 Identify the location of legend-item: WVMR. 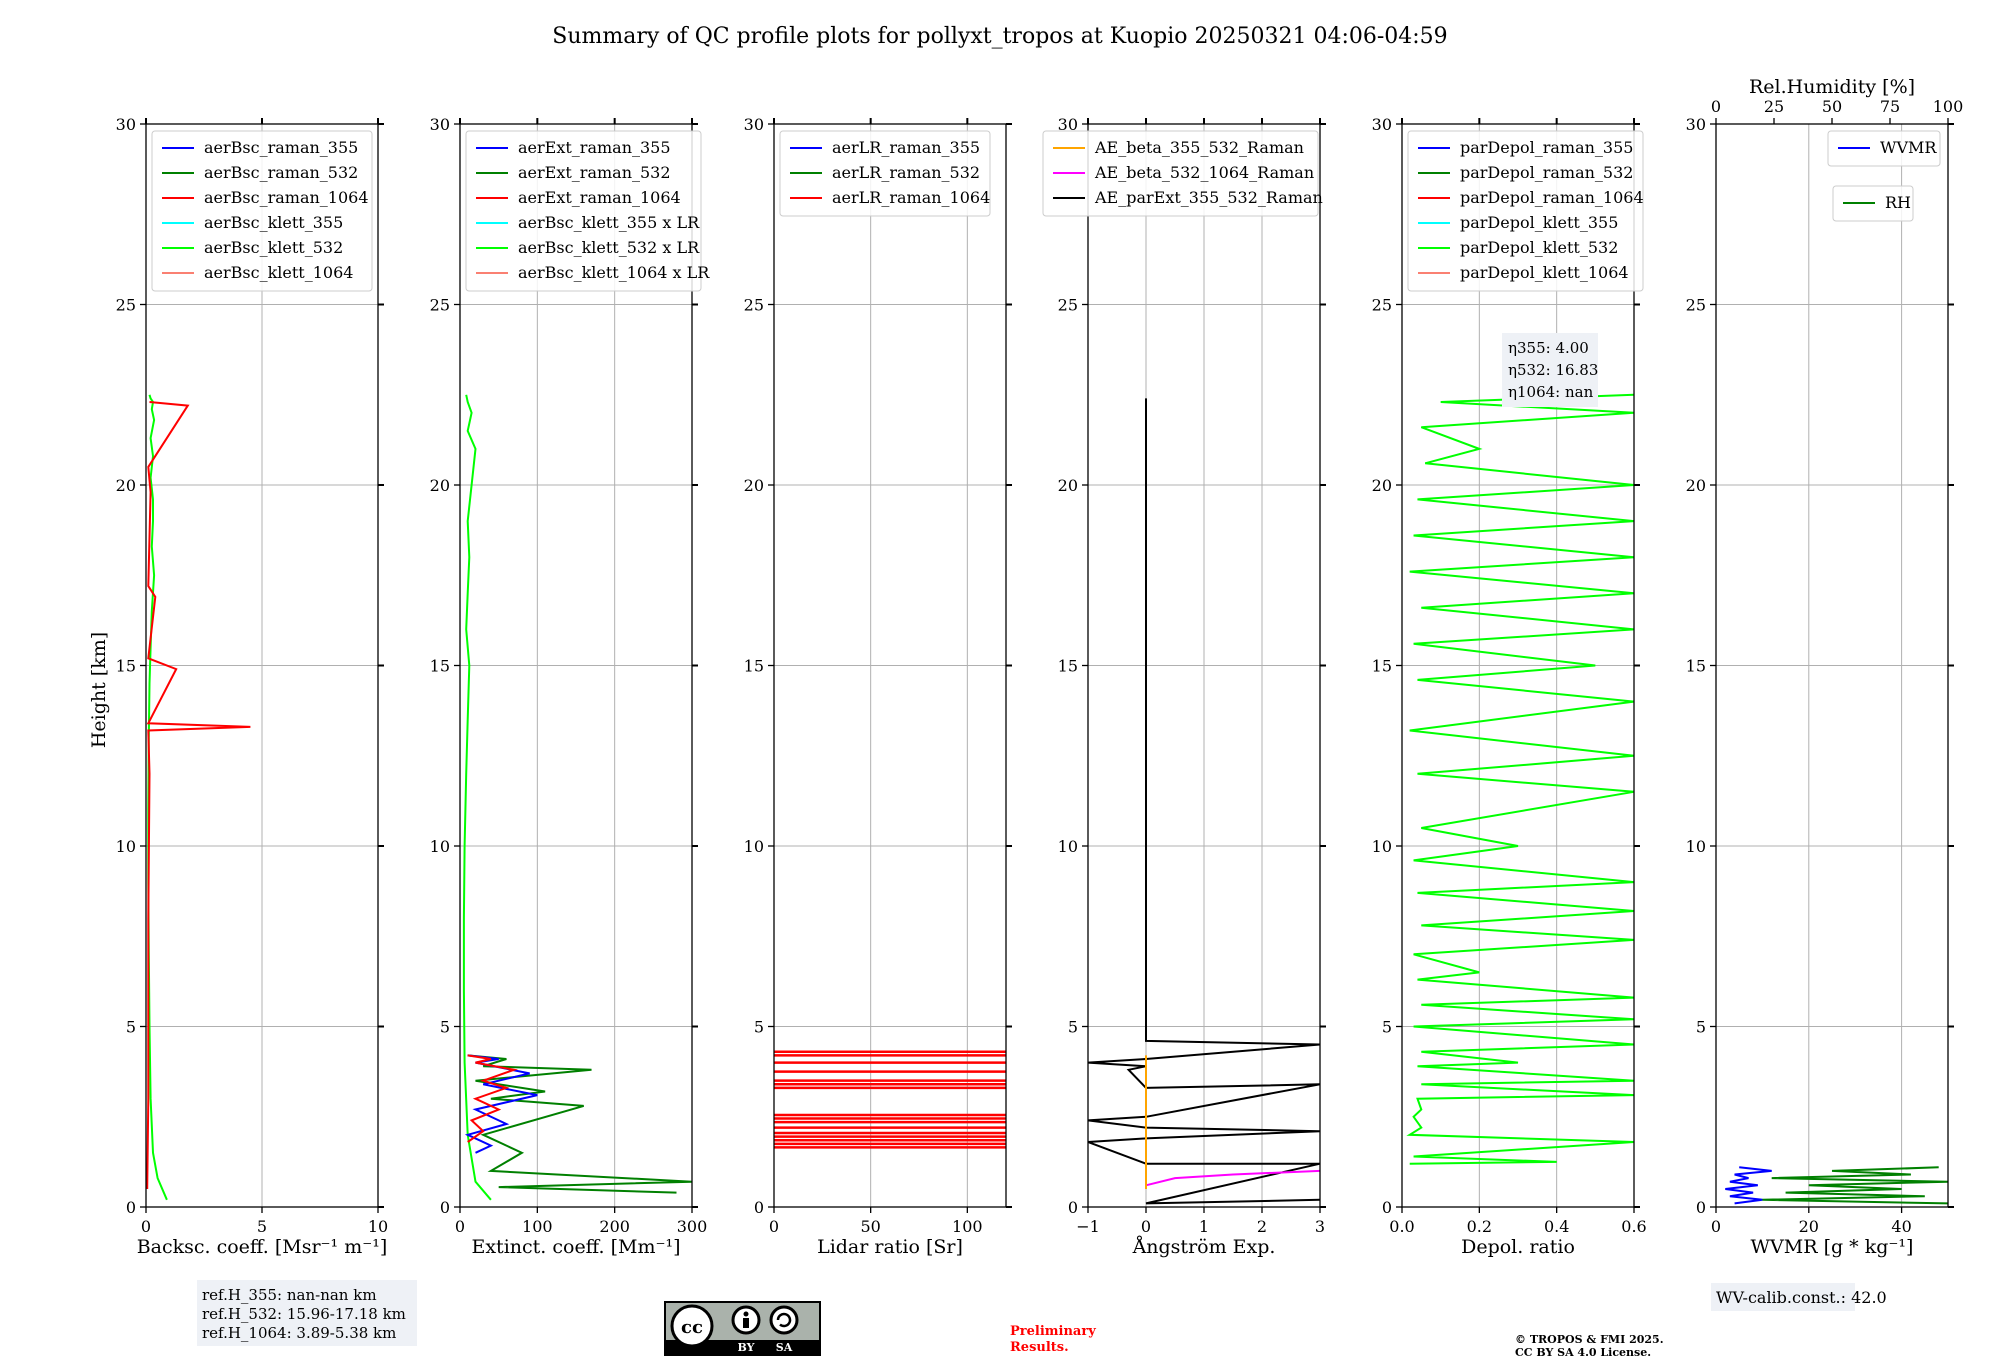
(1908, 147).